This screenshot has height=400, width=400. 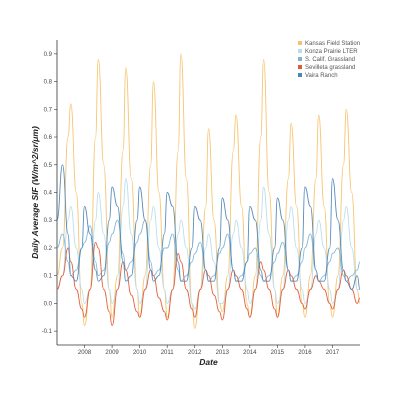 What do you see at coordinates (47, 332) in the screenshot?
I see `y-tick-label: -0.1` at bounding box center [47, 332].